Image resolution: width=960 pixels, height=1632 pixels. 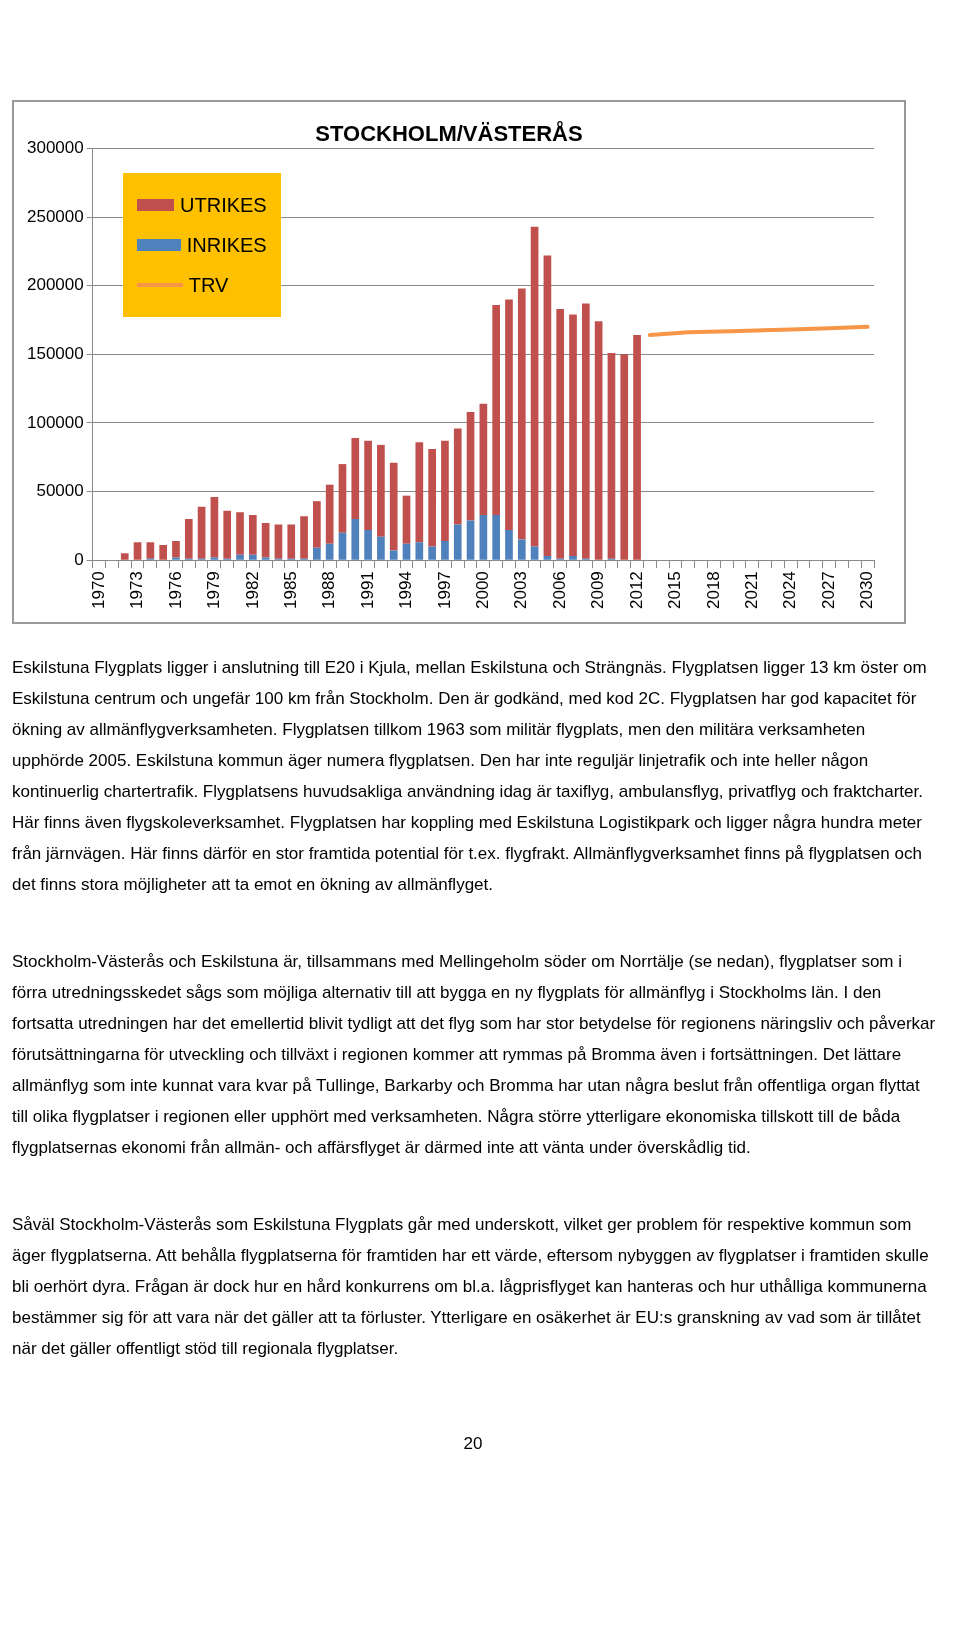 What do you see at coordinates (521, 590) in the screenshot?
I see `x-tick-label: 2003` at bounding box center [521, 590].